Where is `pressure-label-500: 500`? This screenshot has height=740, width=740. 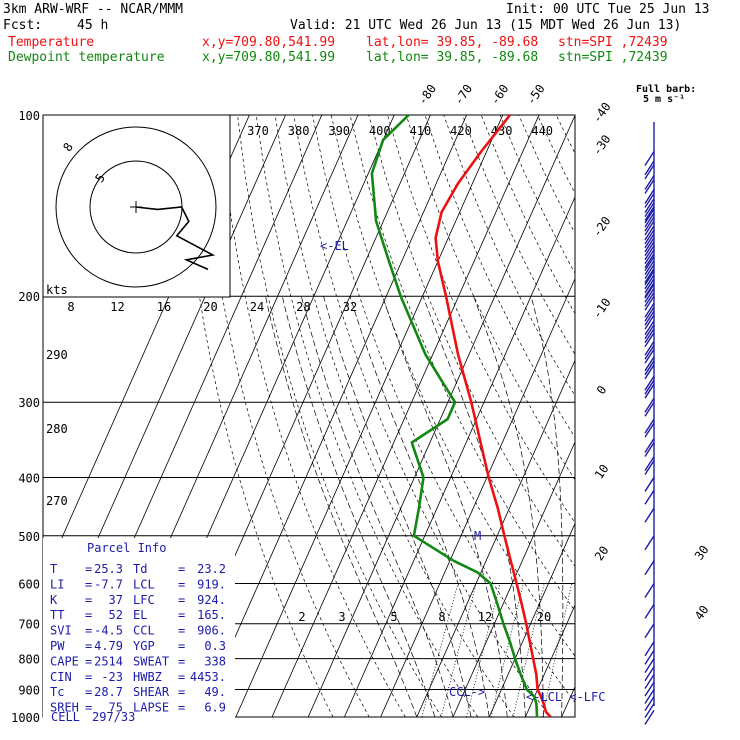 pressure-label-500: 500 is located at coordinates (29, 537).